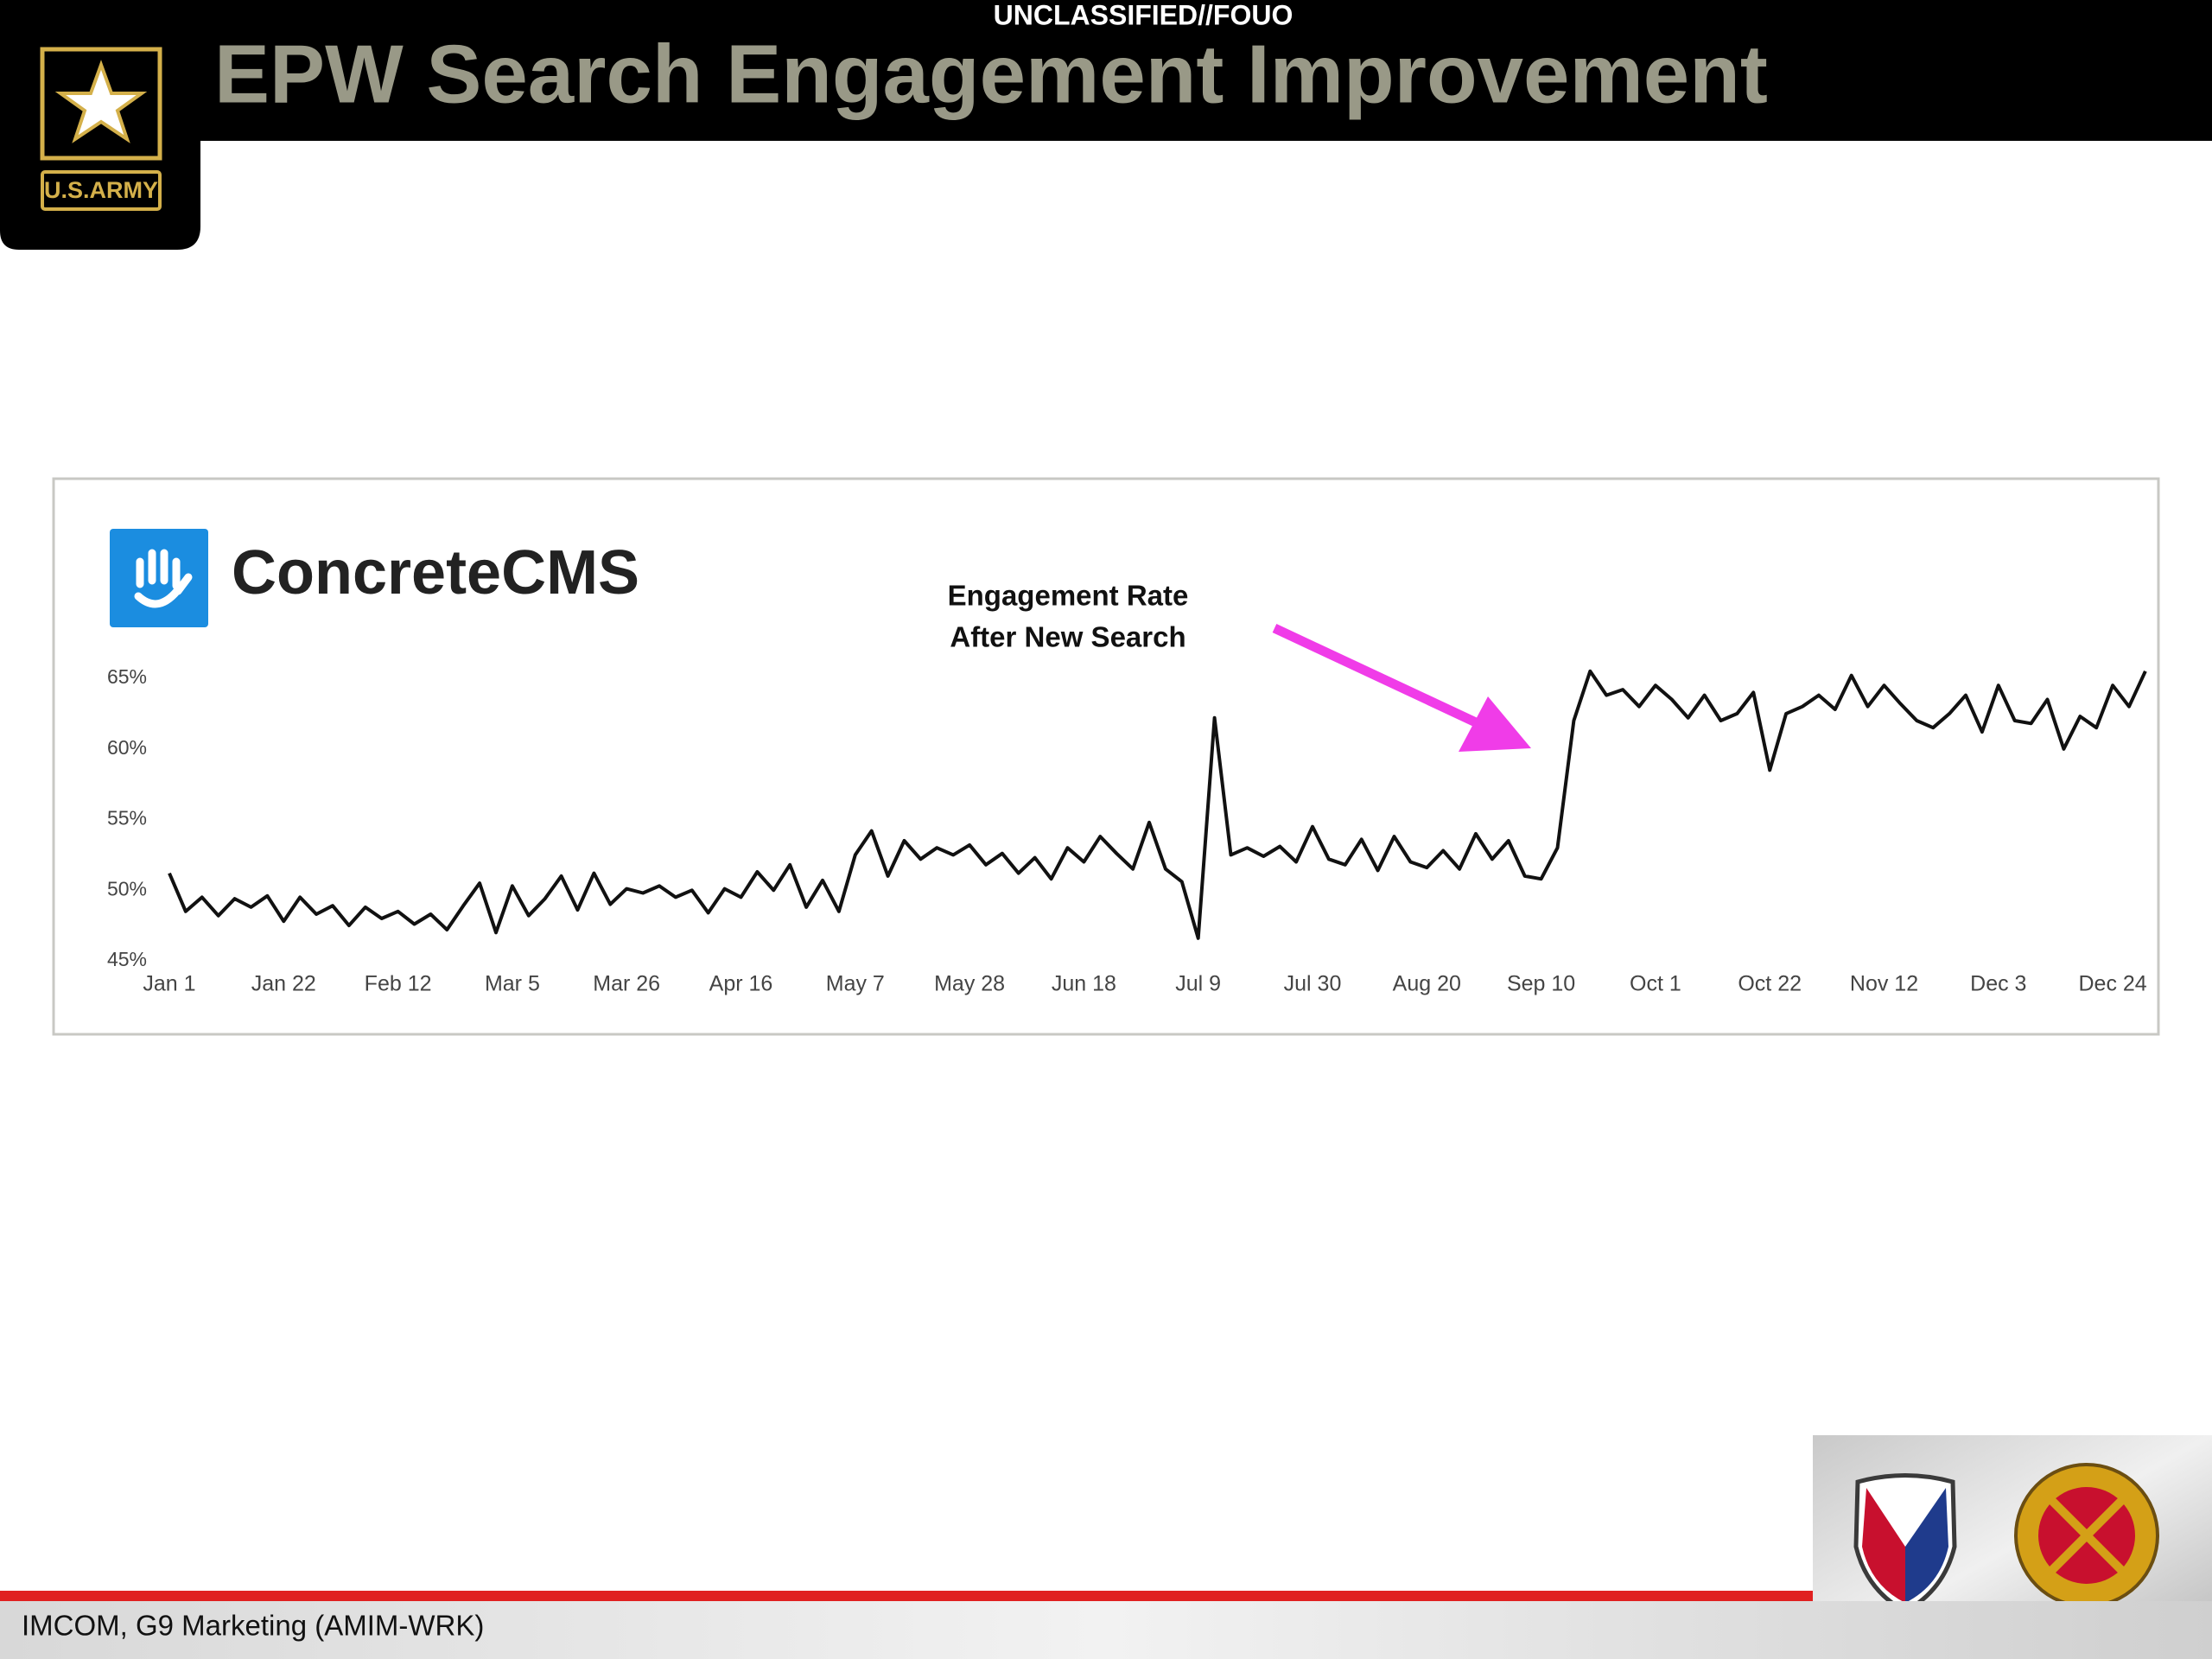  I want to click on y-tick-label: 45%, so click(127, 959).